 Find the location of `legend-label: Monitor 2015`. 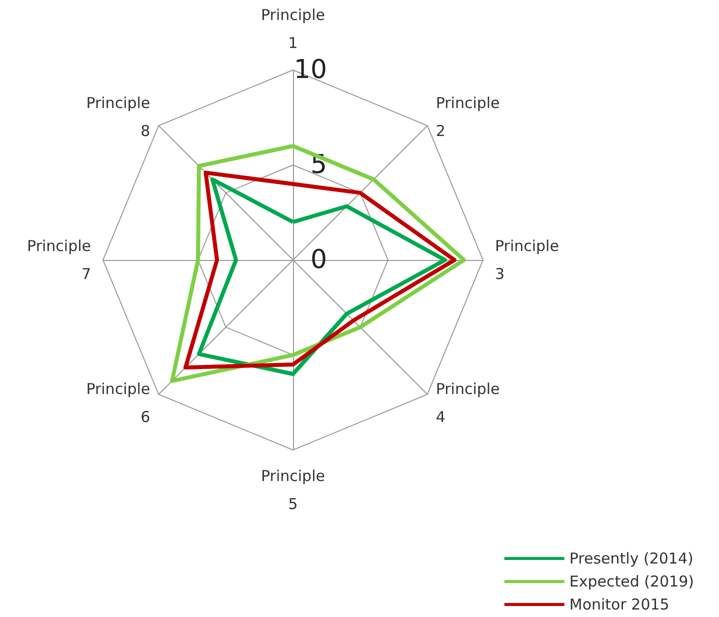

legend-label: Monitor 2015 is located at coordinates (619, 605).